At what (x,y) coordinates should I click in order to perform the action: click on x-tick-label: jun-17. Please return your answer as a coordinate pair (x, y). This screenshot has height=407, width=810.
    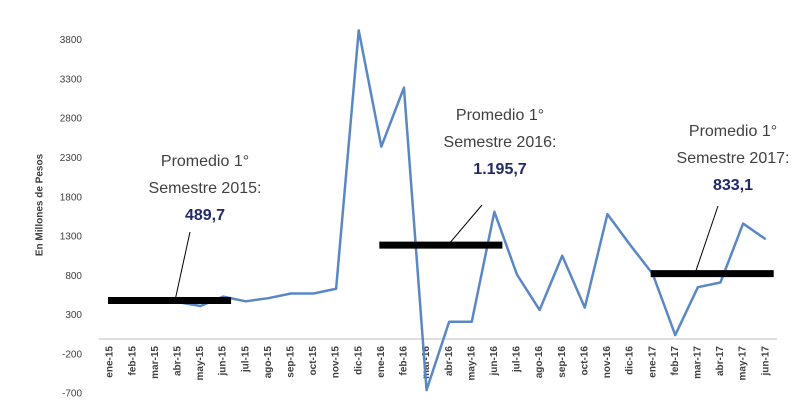
    Looking at the image, I should click on (765, 361).